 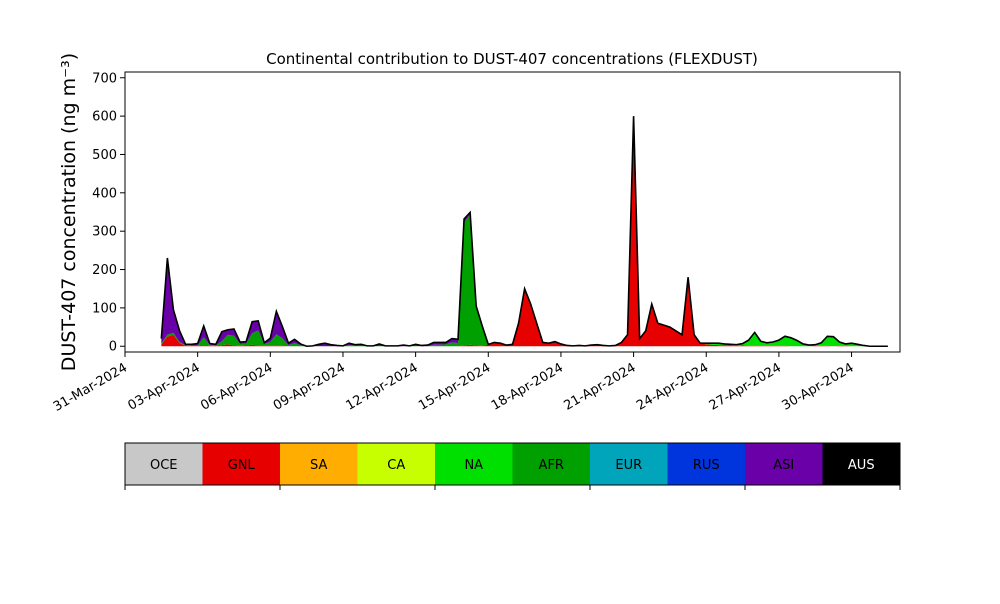 What do you see at coordinates (104, 78) in the screenshot?
I see `y-tick-label: 700` at bounding box center [104, 78].